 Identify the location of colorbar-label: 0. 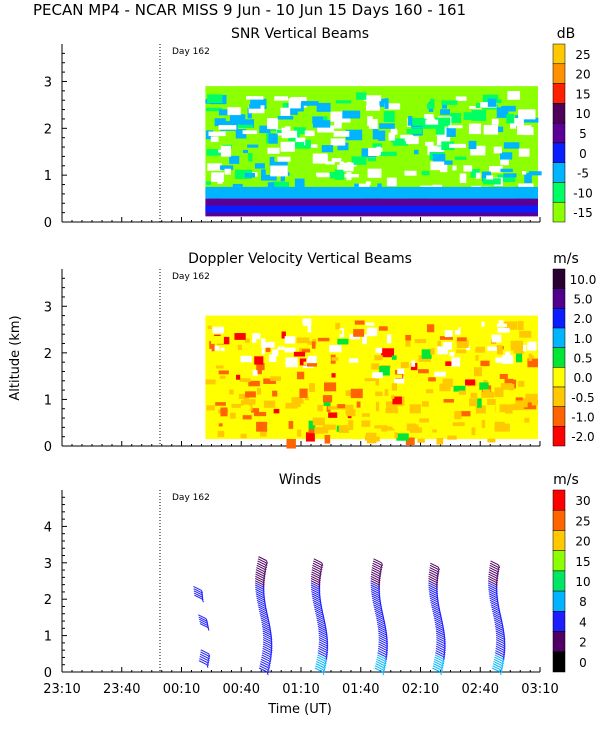
(583, 154).